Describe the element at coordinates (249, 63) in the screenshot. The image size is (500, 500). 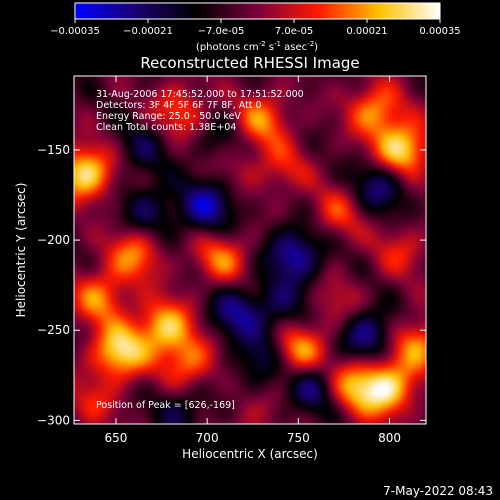
I see `chart-title: Reconstructed RHESSI Image` at that location.